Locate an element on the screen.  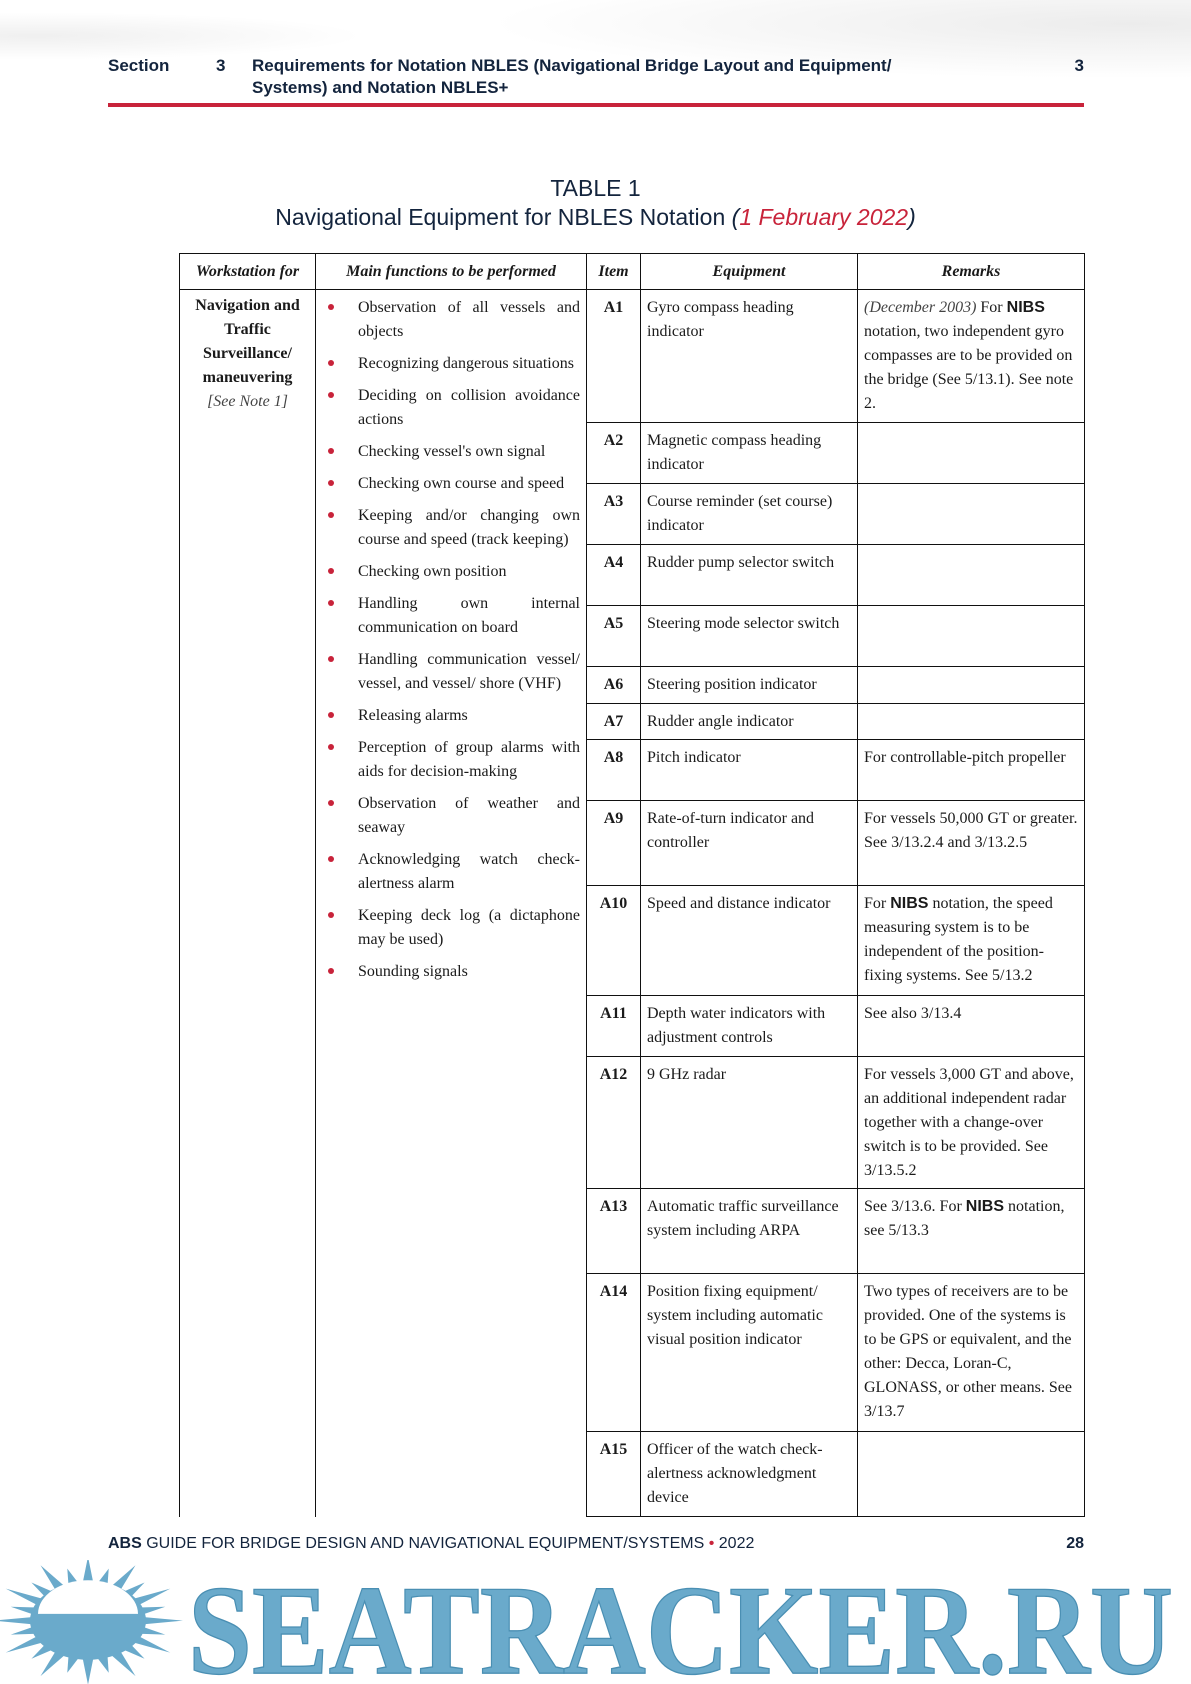
col-header: Remarks is located at coordinates (971, 271).